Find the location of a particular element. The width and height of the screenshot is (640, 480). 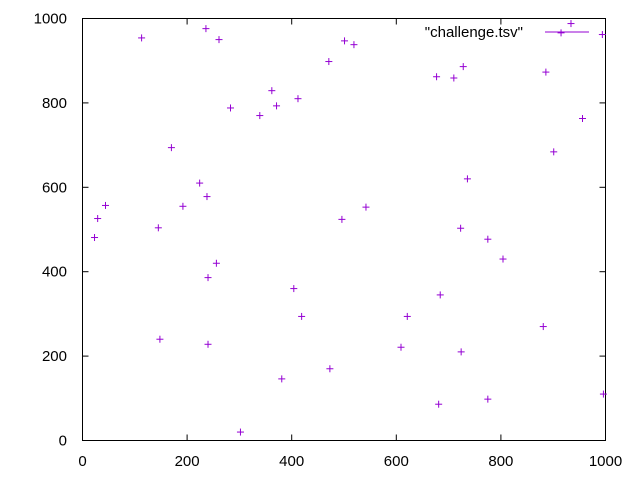

x-tick-label: 400 is located at coordinates (291, 461).